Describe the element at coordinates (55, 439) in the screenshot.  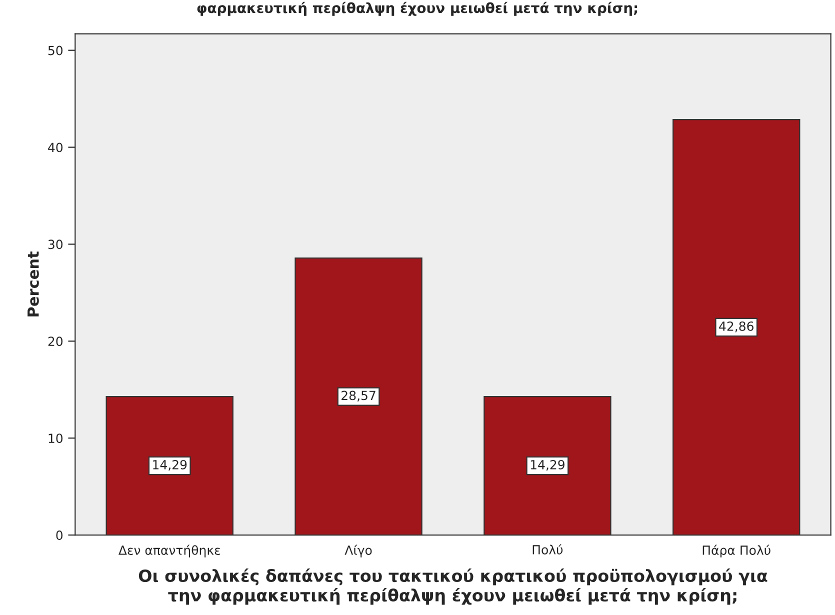
I see `y-tick-label: 10` at that location.